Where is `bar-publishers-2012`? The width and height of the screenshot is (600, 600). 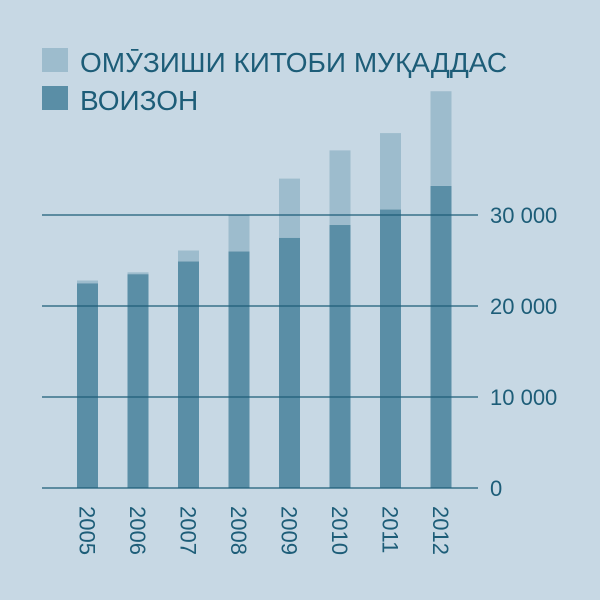 bar-publishers-2012 is located at coordinates (441, 336).